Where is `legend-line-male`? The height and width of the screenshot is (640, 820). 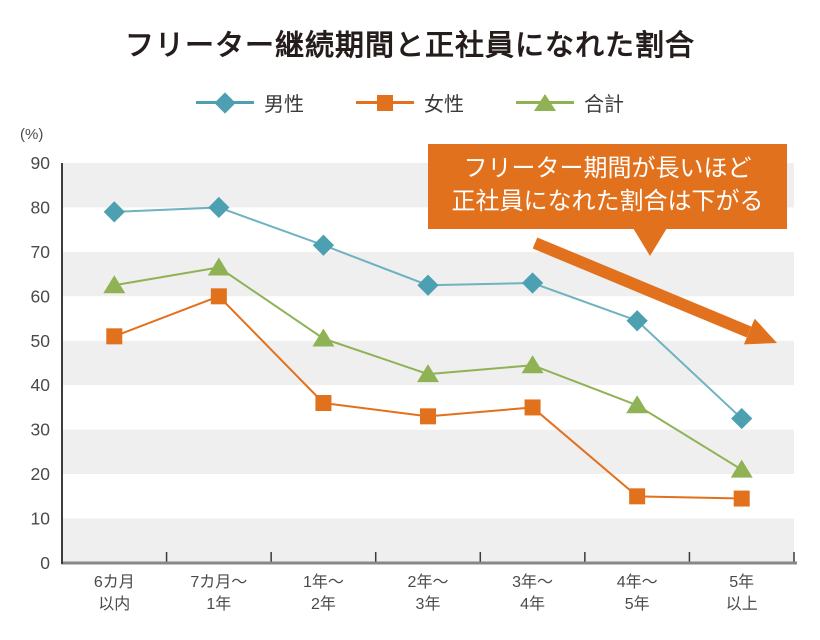
legend-line-male is located at coordinates (225, 102).